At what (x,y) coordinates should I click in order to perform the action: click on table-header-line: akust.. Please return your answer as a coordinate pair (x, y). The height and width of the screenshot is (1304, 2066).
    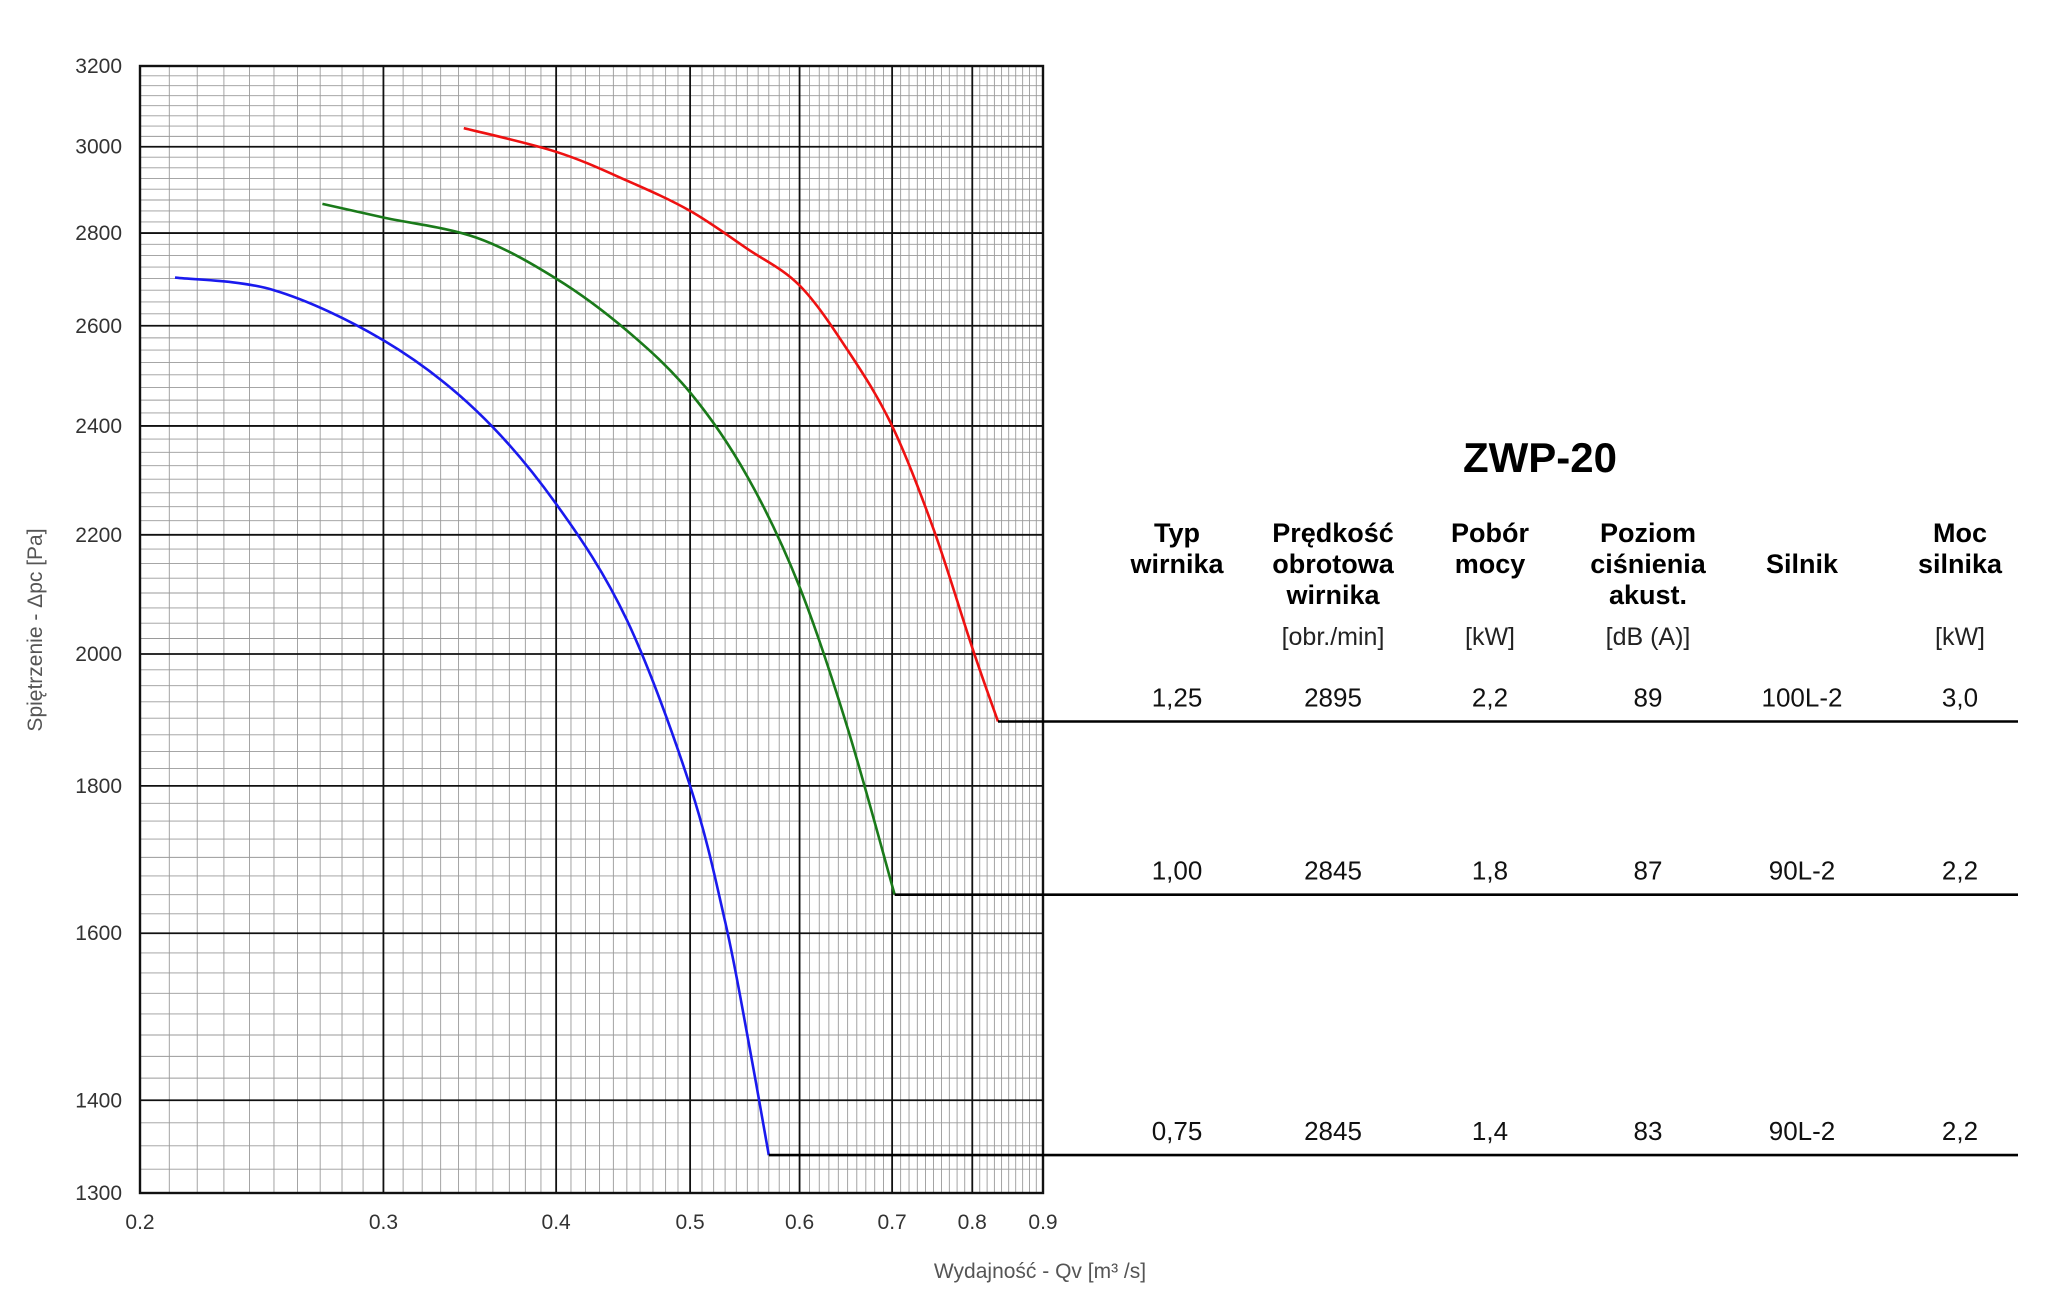
    Looking at the image, I should click on (1648, 595).